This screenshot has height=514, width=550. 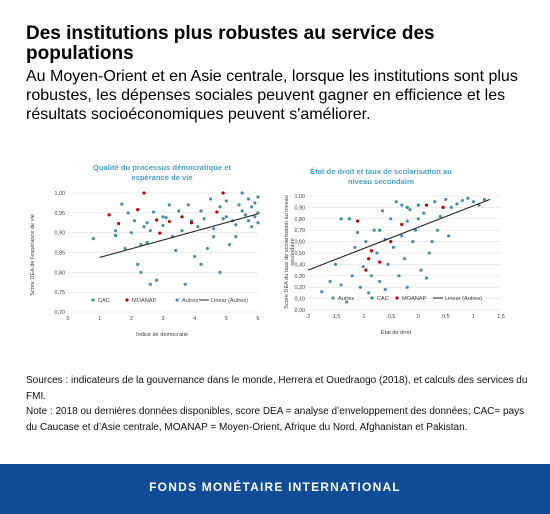 I want to click on y-tick-label: 0,50, so click(x=300, y=254).